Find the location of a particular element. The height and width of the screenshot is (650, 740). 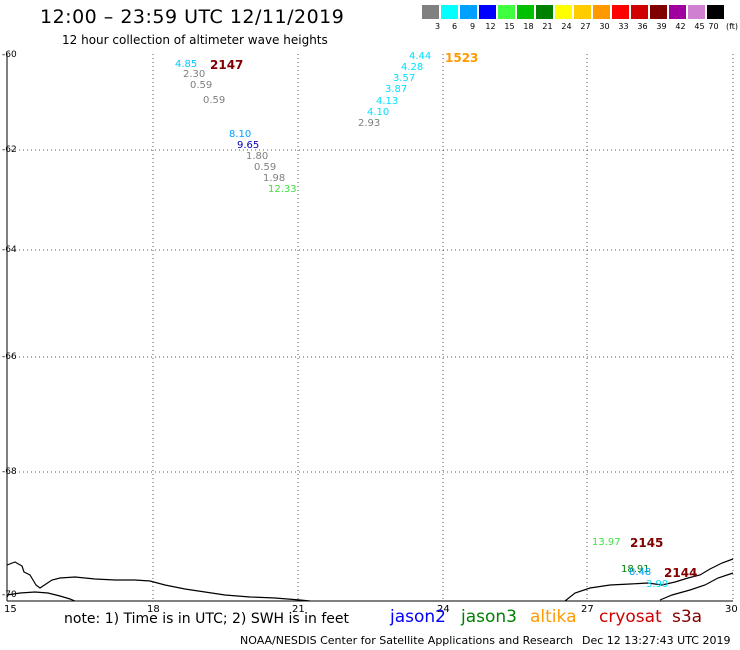

legend-unit: (ft) is located at coordinates (732, 26).